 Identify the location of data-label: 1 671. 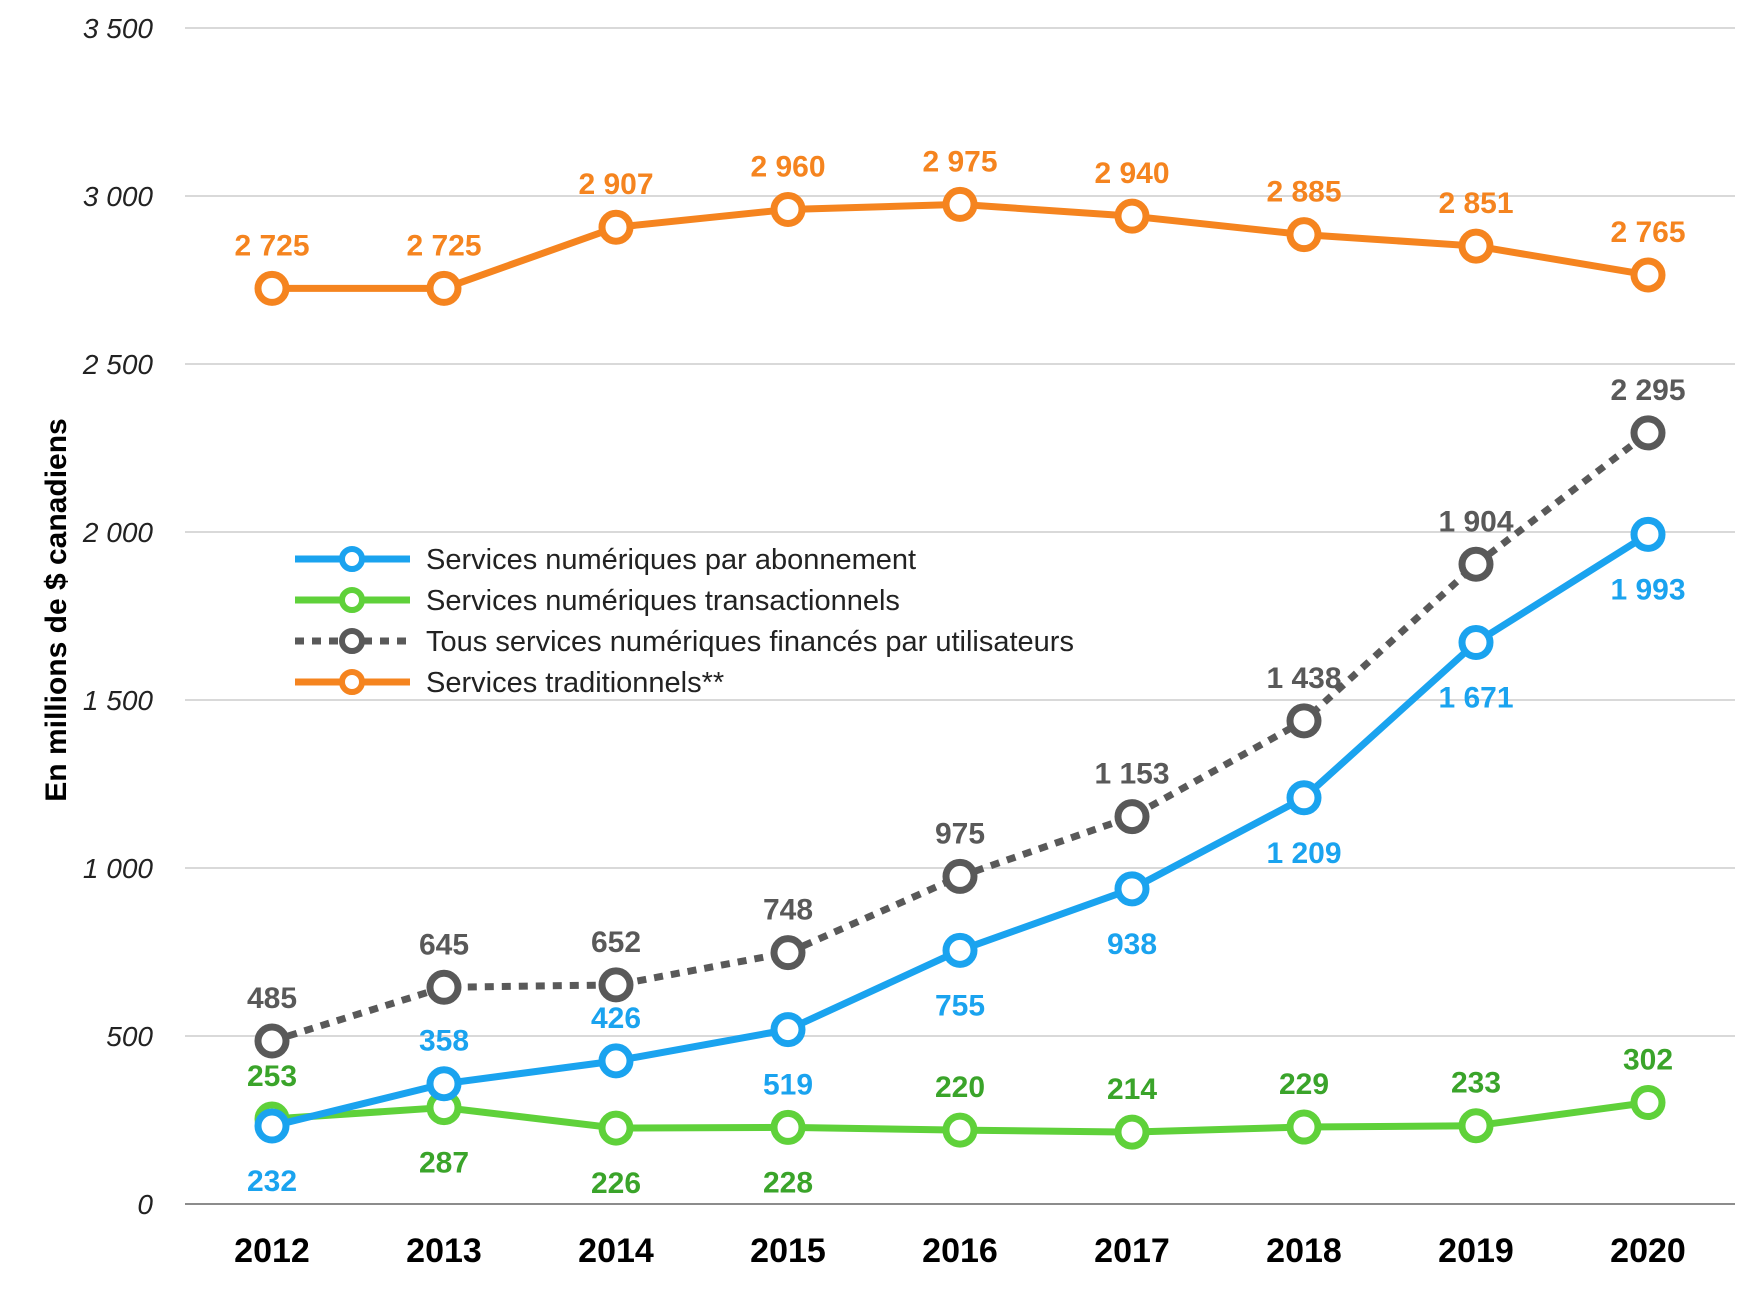
(1475, 698).